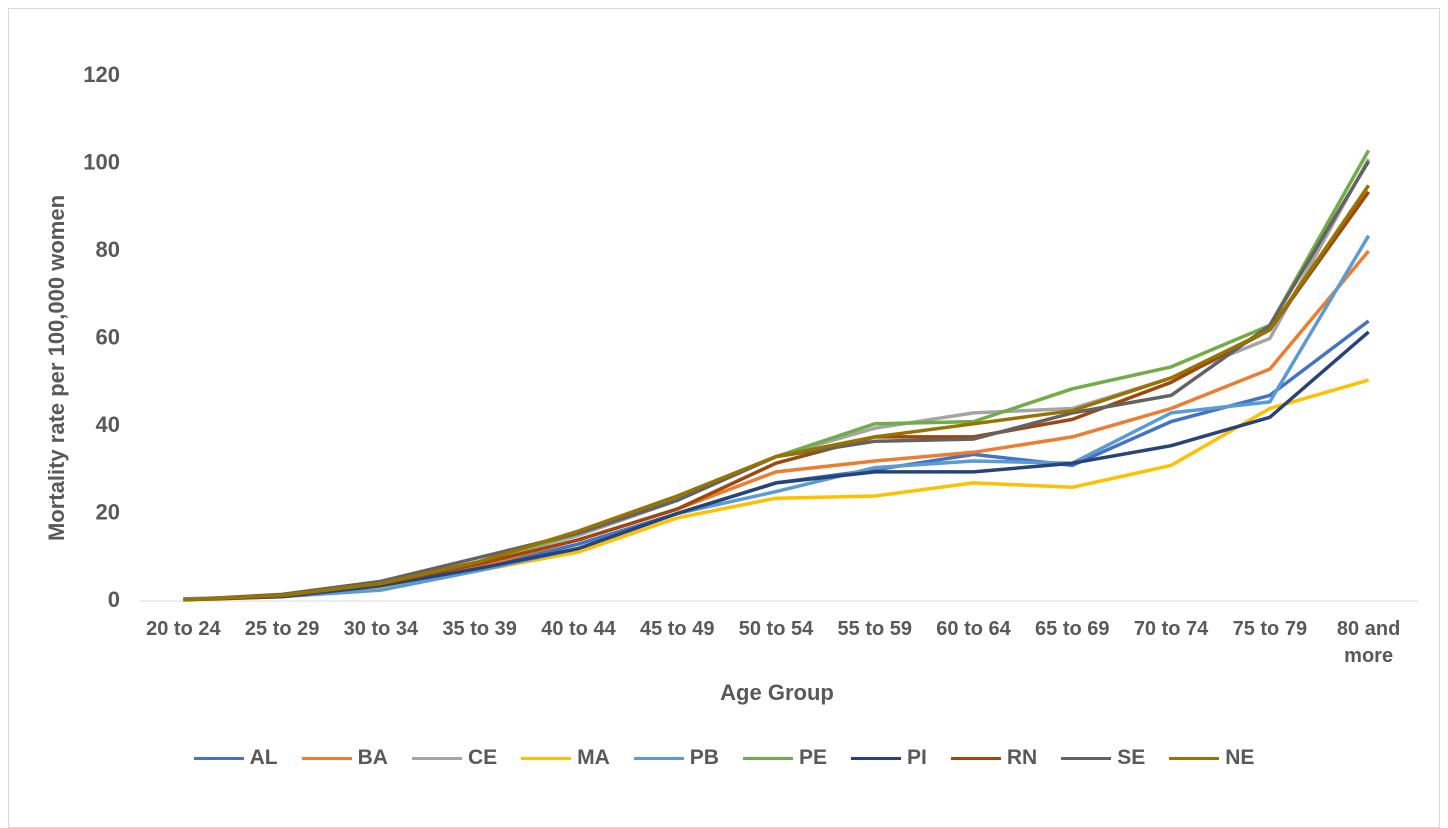 Image resolution: width=1448 pixels, height=828 pixels. I want to click on legend-label: RN, so click(1022, 757).